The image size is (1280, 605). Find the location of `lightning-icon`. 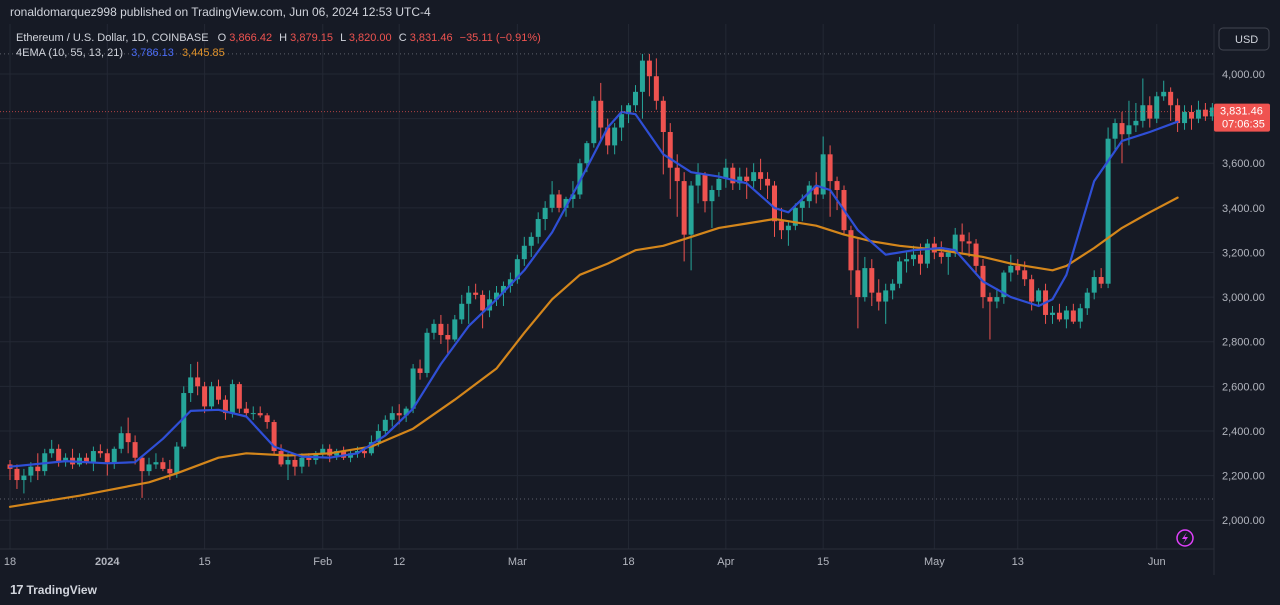

lightning-icon is located at coordinates (1185, 538).